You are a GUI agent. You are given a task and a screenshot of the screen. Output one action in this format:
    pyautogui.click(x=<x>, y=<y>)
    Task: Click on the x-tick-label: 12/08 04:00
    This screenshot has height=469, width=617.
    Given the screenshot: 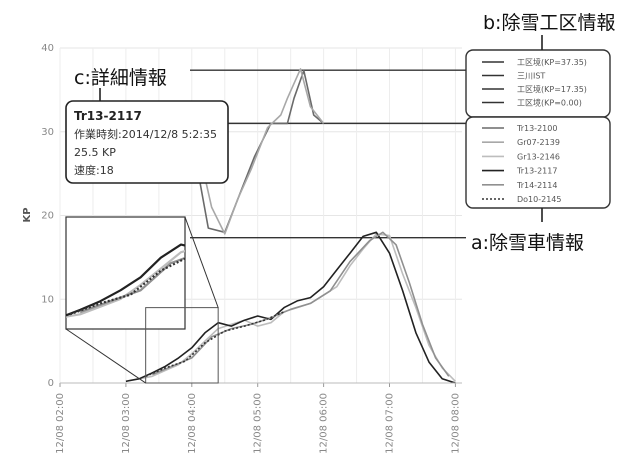 What is the action you would take?
    pyautogui.click(x=192, y=423)
    